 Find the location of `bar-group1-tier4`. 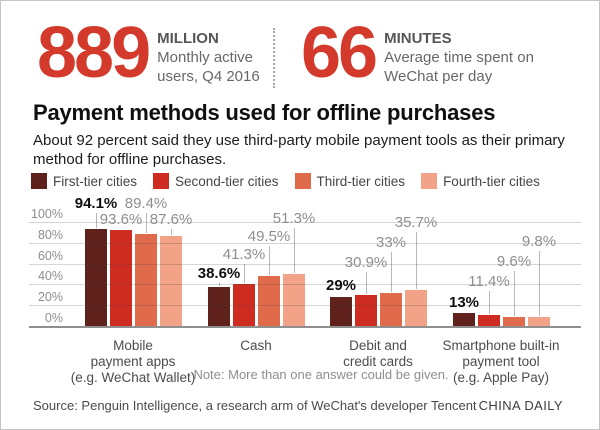

bar-group1-tier4 is located at coordinates (171, 281).